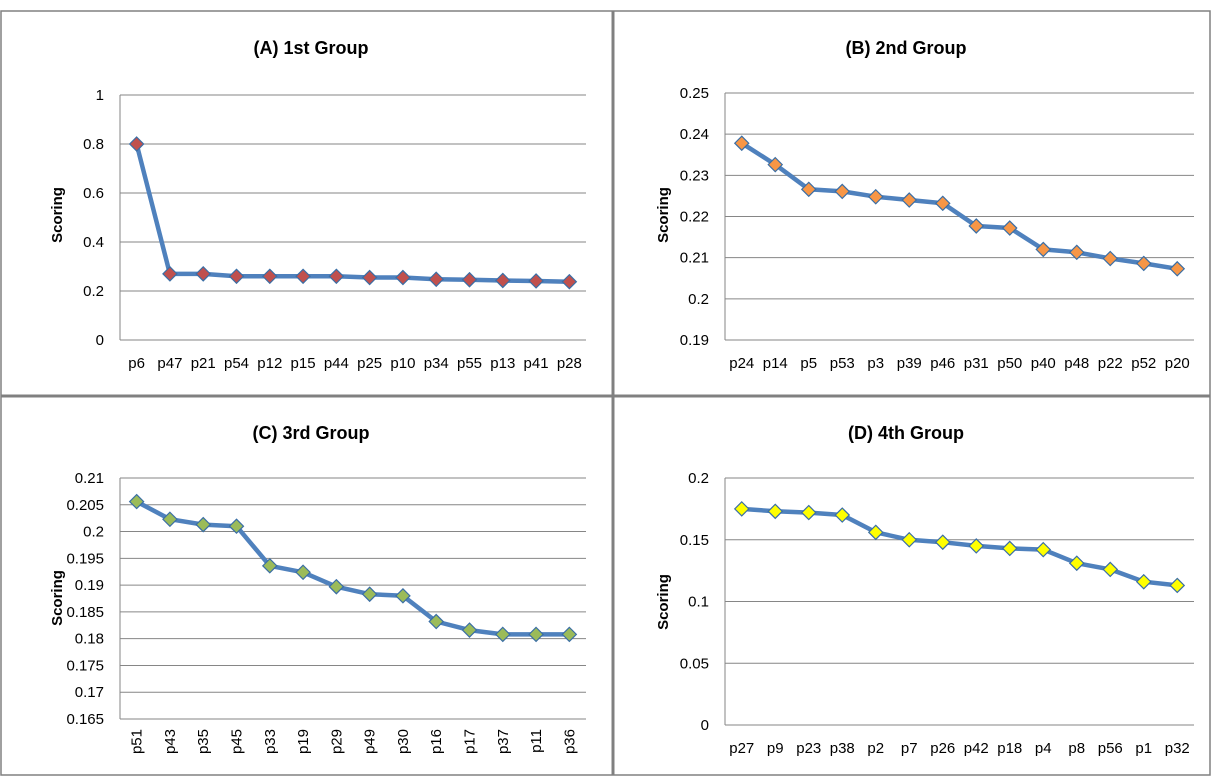 The image size is (1211, 776). I want to click on panel-b-xtick-label: p50, so click(1009, 363).